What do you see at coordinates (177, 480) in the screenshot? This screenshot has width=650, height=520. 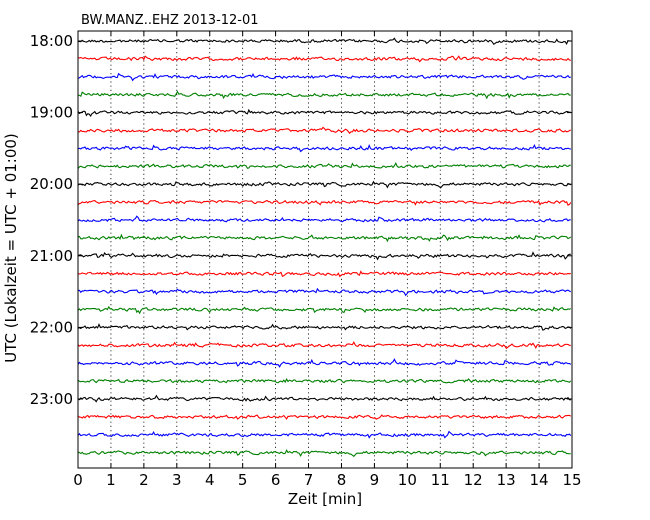 I see `x-tick-label: 3` at bounding box center [177, 480].